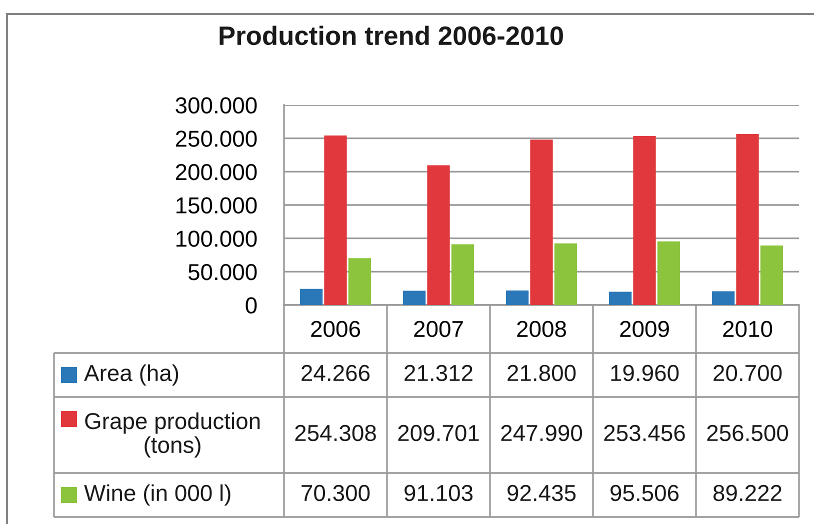 This screenshot has height=524, width=814. I want to click on data-label: 24.266, so click(336, 373).